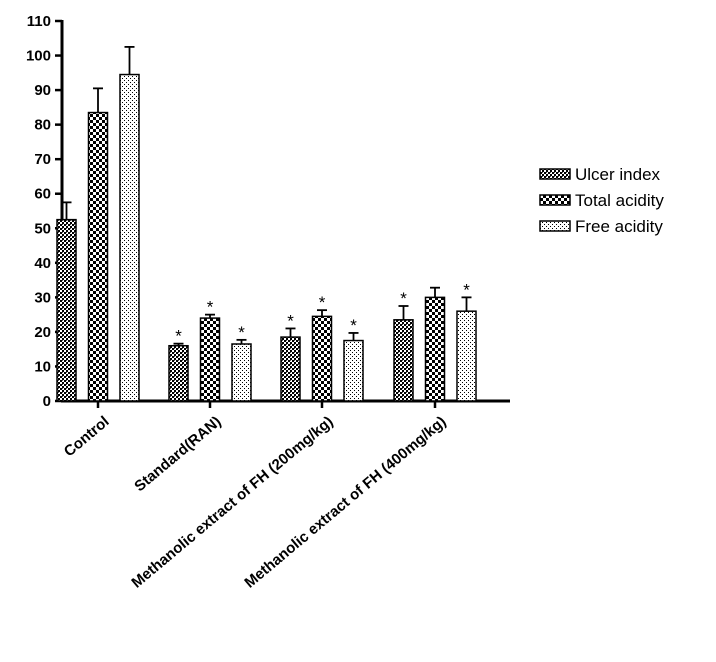 The height and width of the screenshot is (662, 716). Describe the element at coordinates (42, 366) in the screenshot. I see `y-tick-label: 10` at that location.